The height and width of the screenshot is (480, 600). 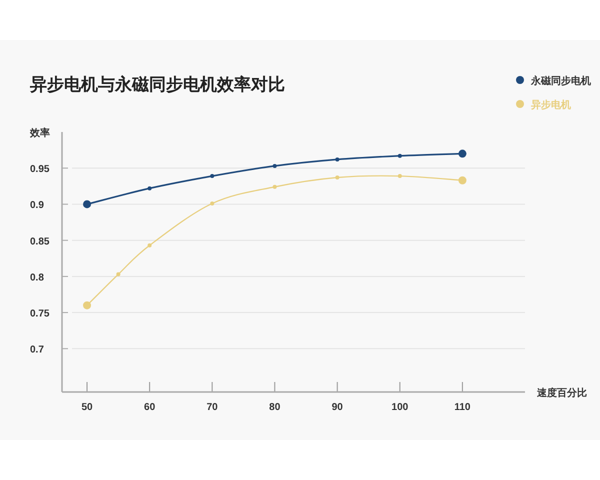 What do you see at coordinates (40, 242) in the screenshot?
I see `y-tick-label: 0.85` at bounding box center [40, 242].